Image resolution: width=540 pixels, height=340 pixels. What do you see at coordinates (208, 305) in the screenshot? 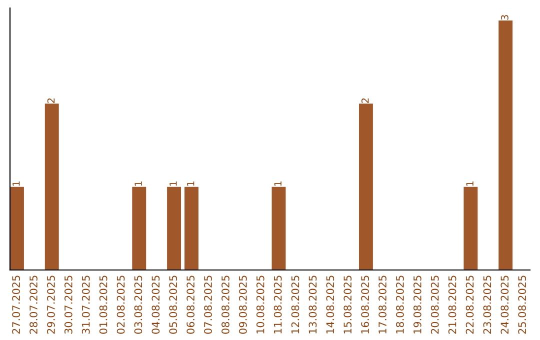
I see `x-tick-label: 07.08.2025` at bounding box center [208, 305].